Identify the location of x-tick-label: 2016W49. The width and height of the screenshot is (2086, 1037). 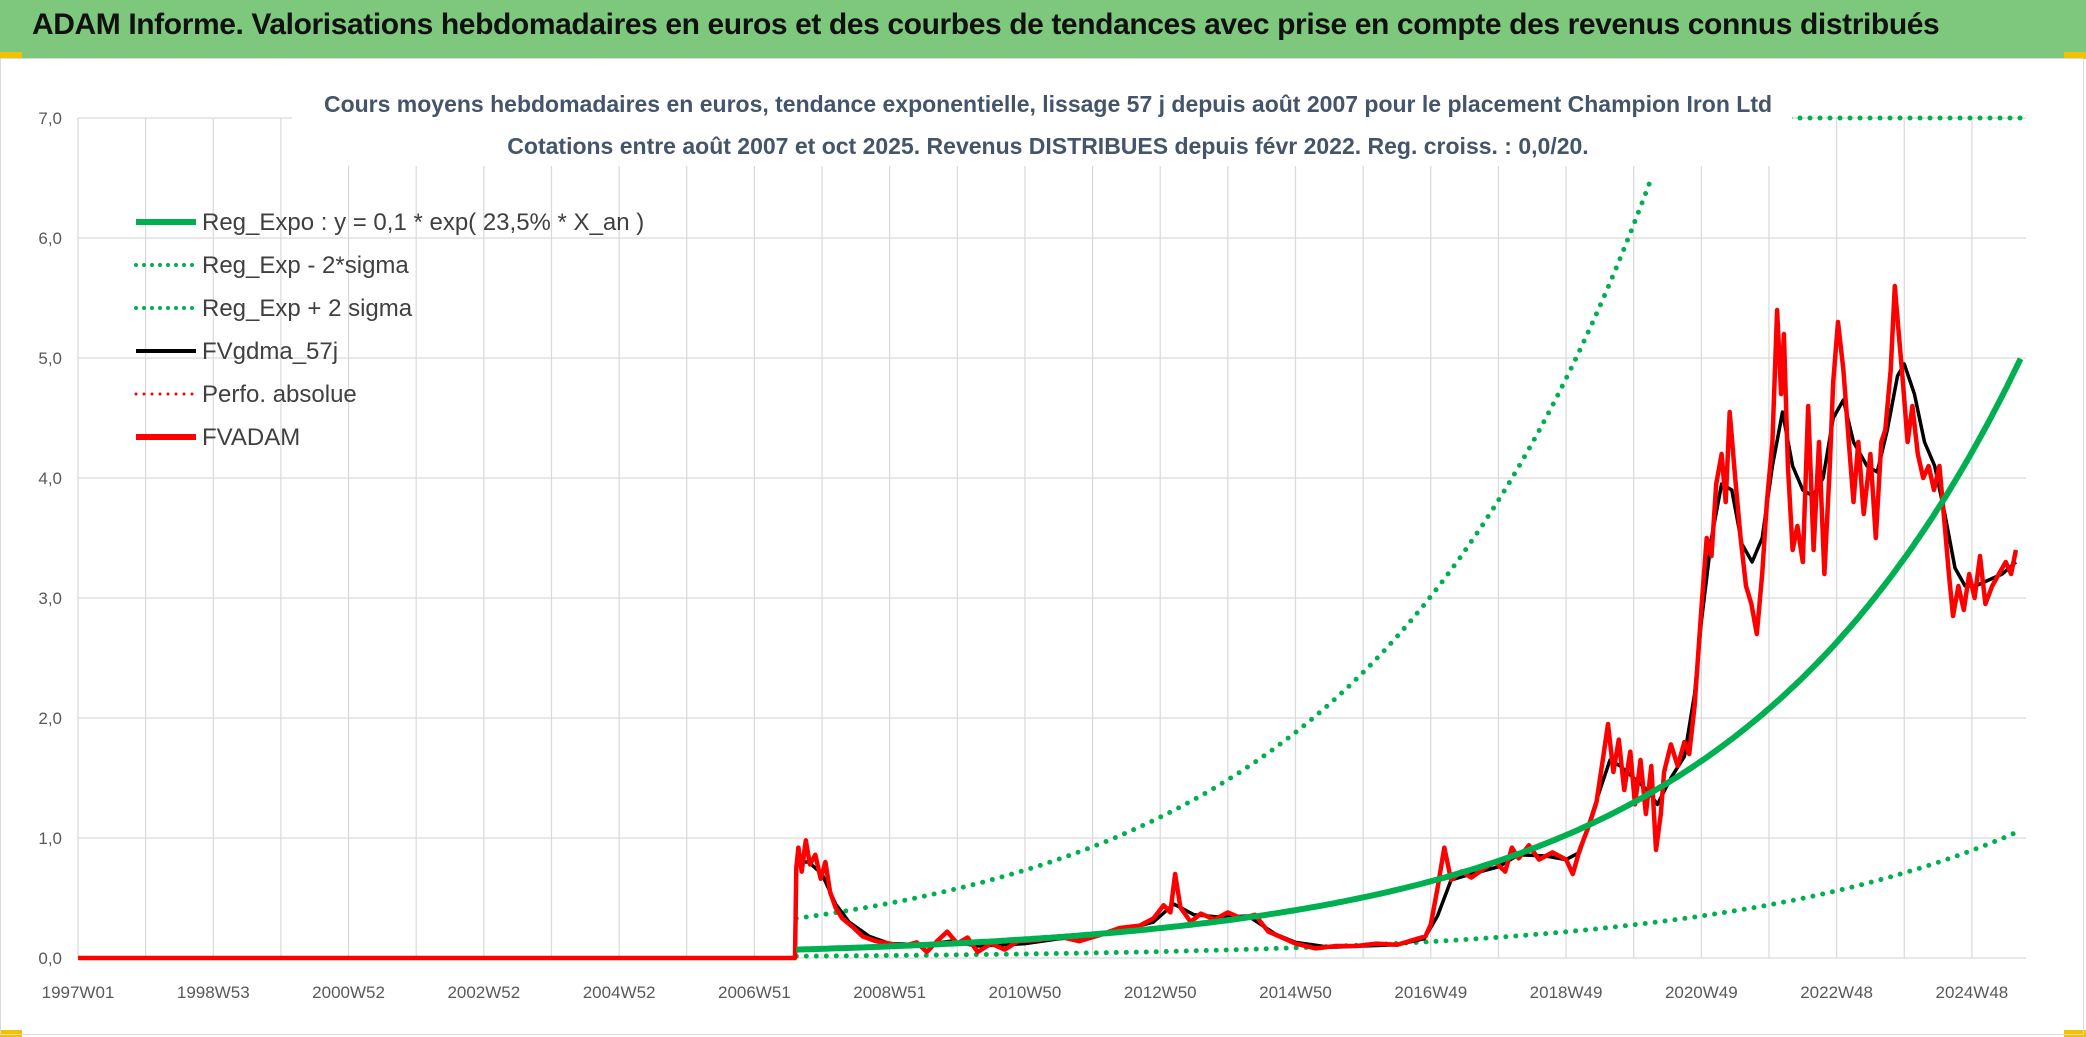
(1430, 992).